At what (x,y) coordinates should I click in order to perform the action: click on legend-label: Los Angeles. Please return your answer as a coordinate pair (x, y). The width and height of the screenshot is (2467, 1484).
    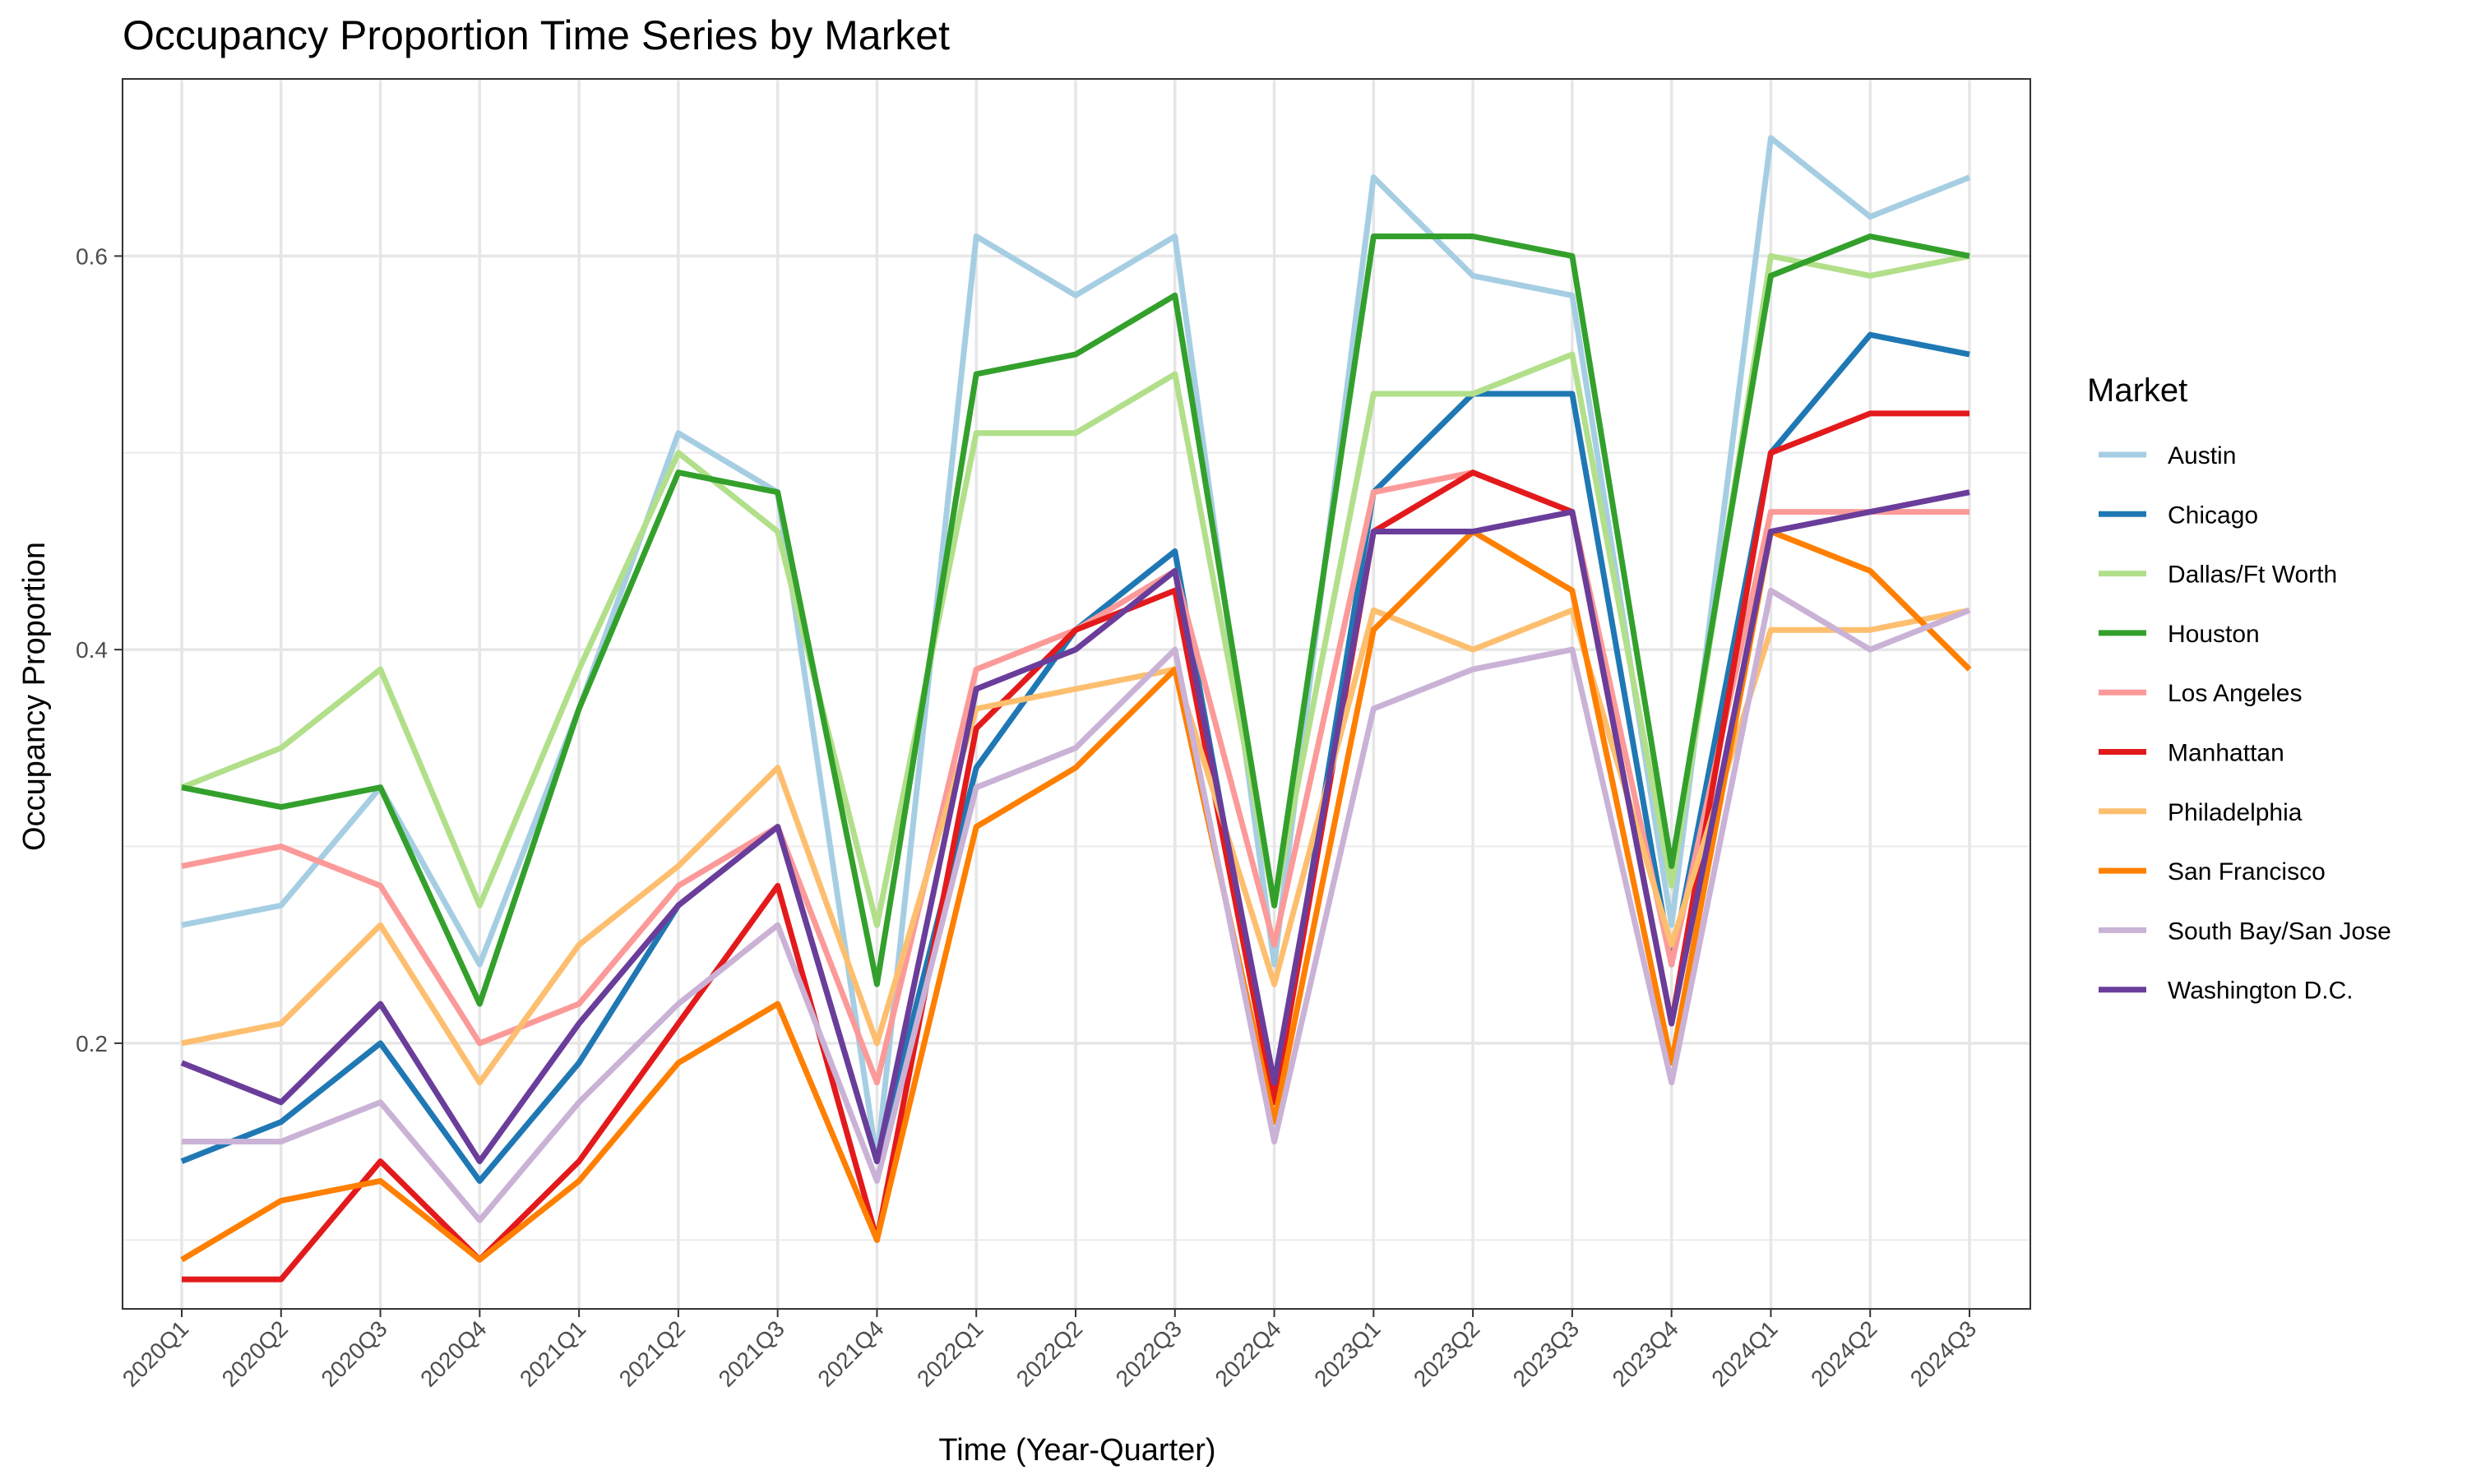
    Looking at the image, I should click on (2235, 693).